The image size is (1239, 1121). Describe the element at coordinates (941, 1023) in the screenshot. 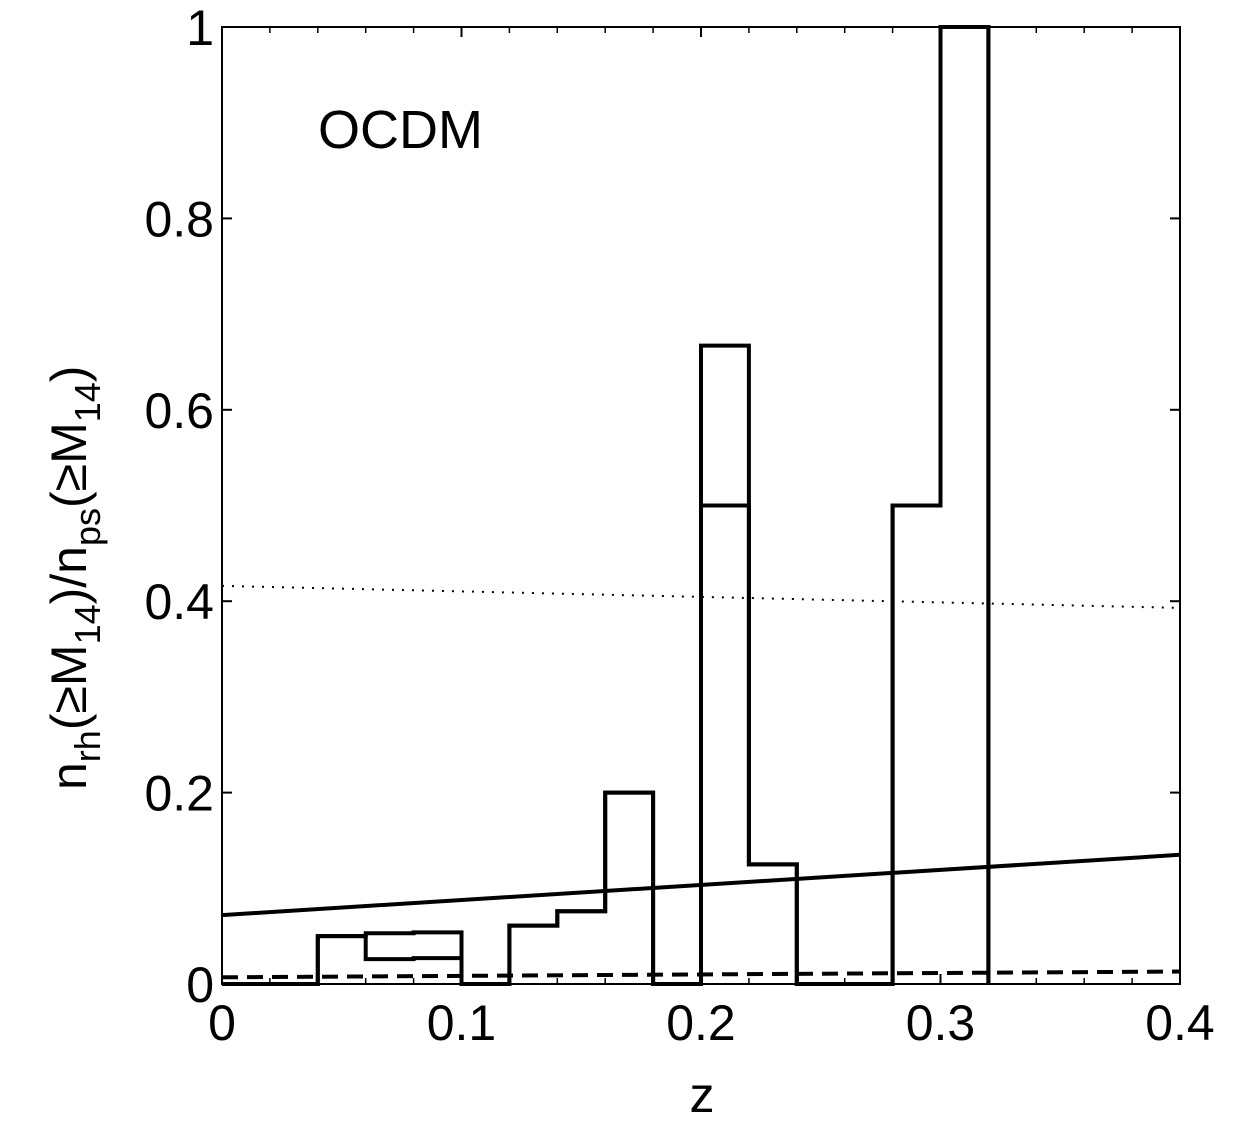

I see `x-tick-label-3: 0.3` at that location.